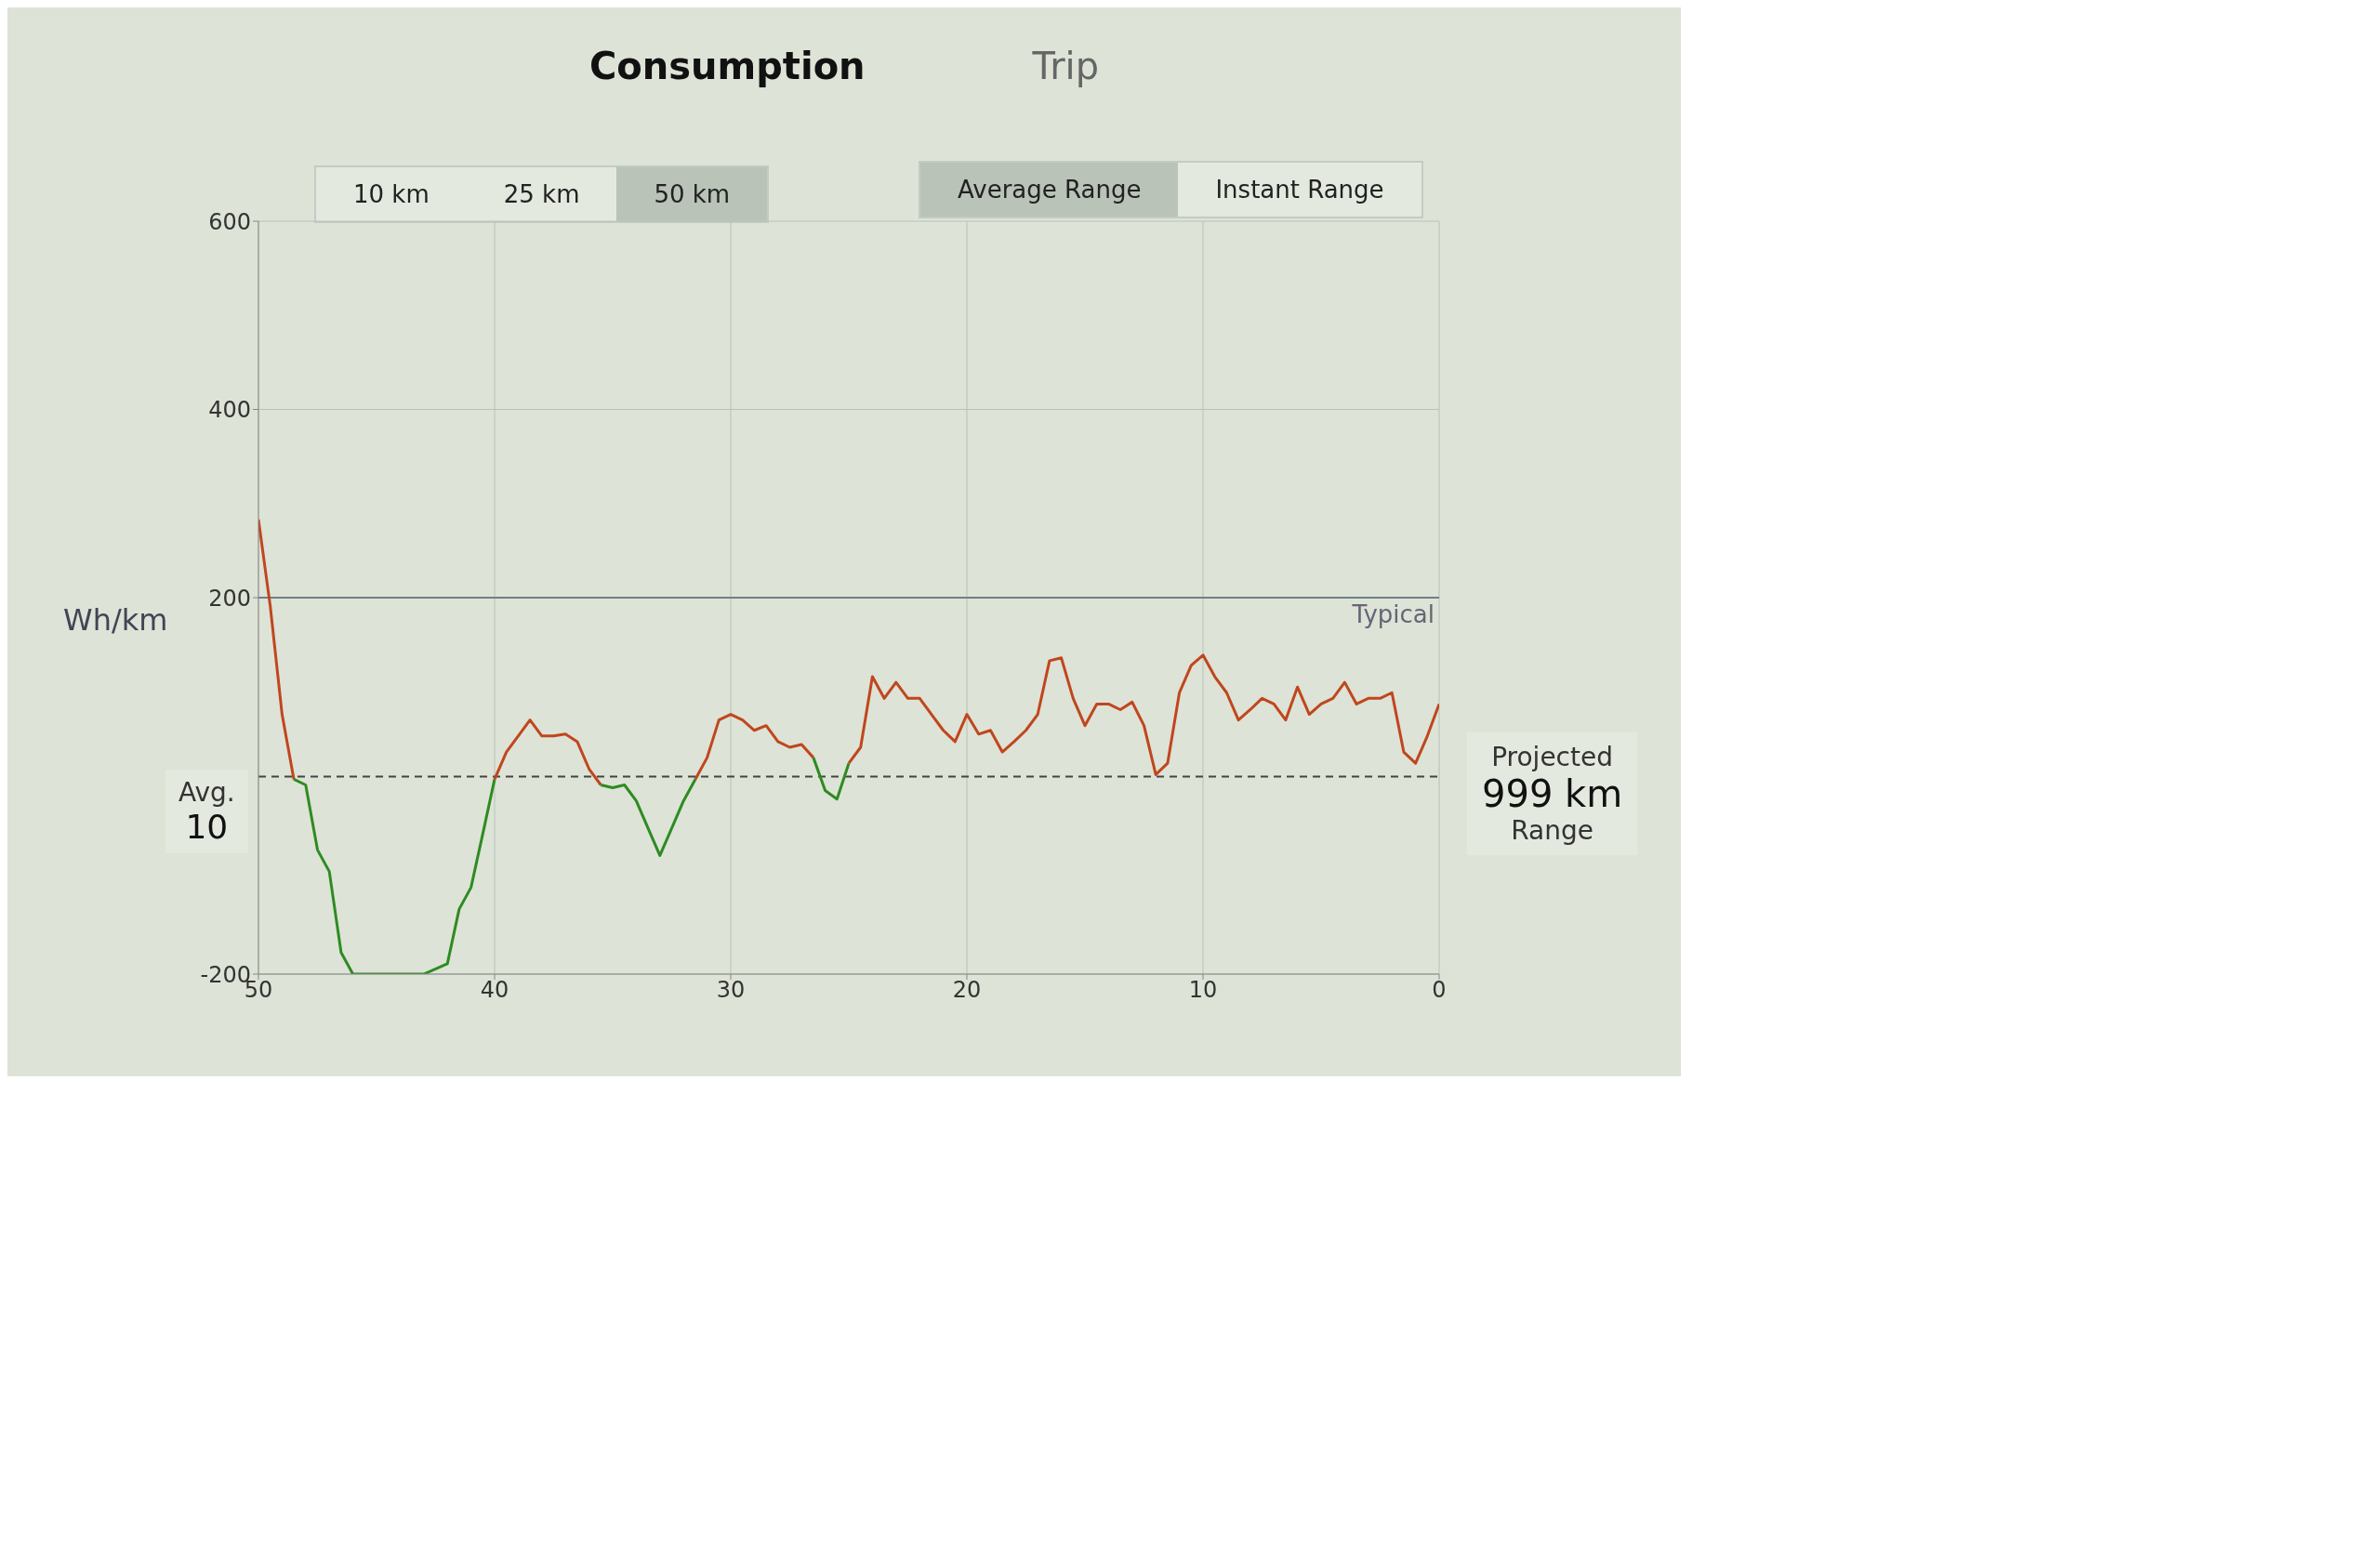 The width and height of the screenshot is (2380, 1555). I want to click on text: 25 km, so click(541, 194).